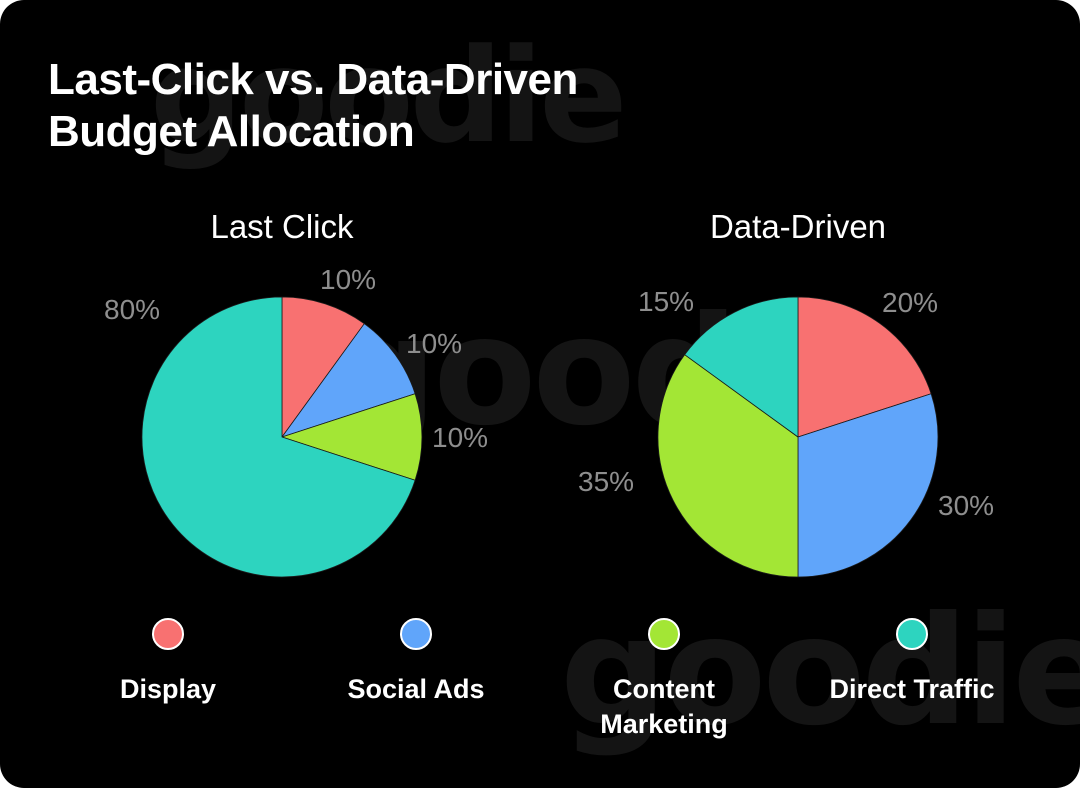 The height and width of the screenshot is (790, 1080). What do you see at coordinates (168, 689) in the screenshot?
I see `legend-label-display: Display` at bounding box center [168, 689].